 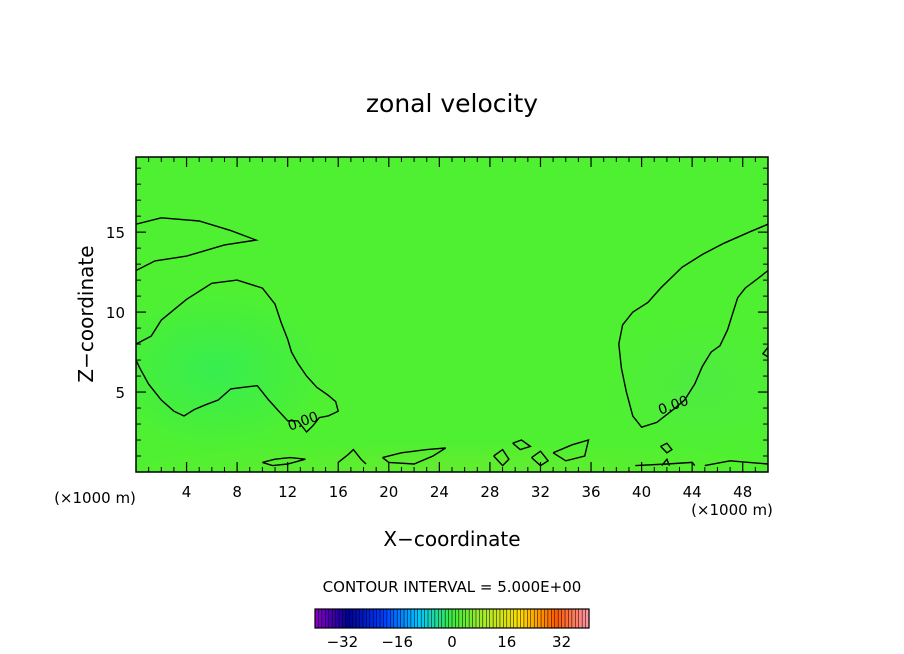 I want to click on contour-interval-label: CONTOUR INTERVAL = 5.000E+00, so click(x=452, y=587).